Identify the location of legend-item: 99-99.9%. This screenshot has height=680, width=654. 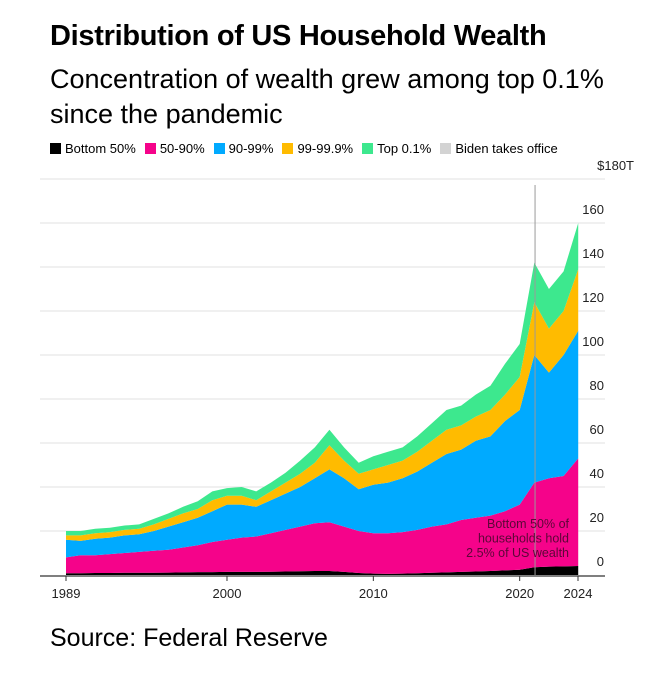
(317, 148).